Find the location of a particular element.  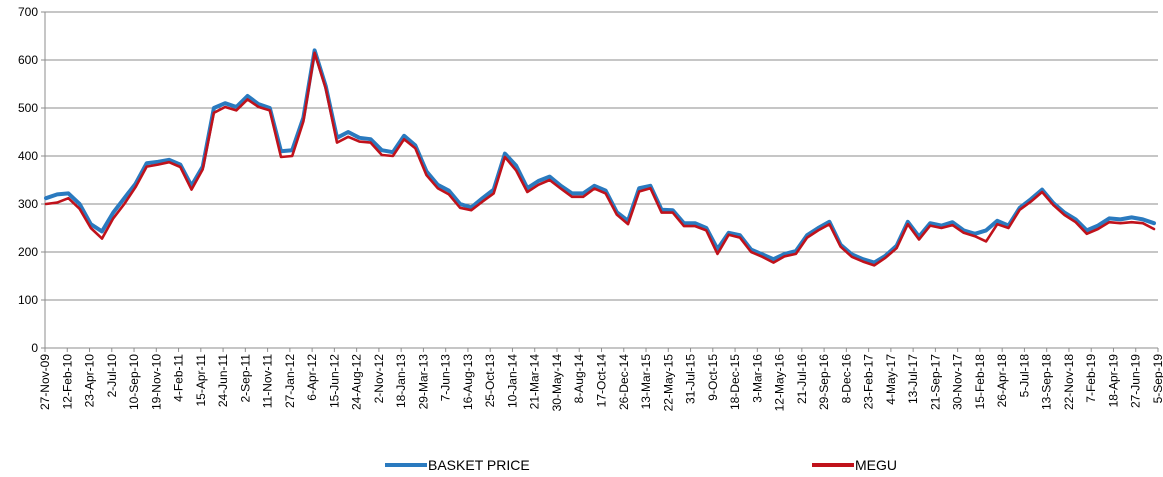

x-tick-label: 17-Oct-14 is located at coordinates (602, 381).